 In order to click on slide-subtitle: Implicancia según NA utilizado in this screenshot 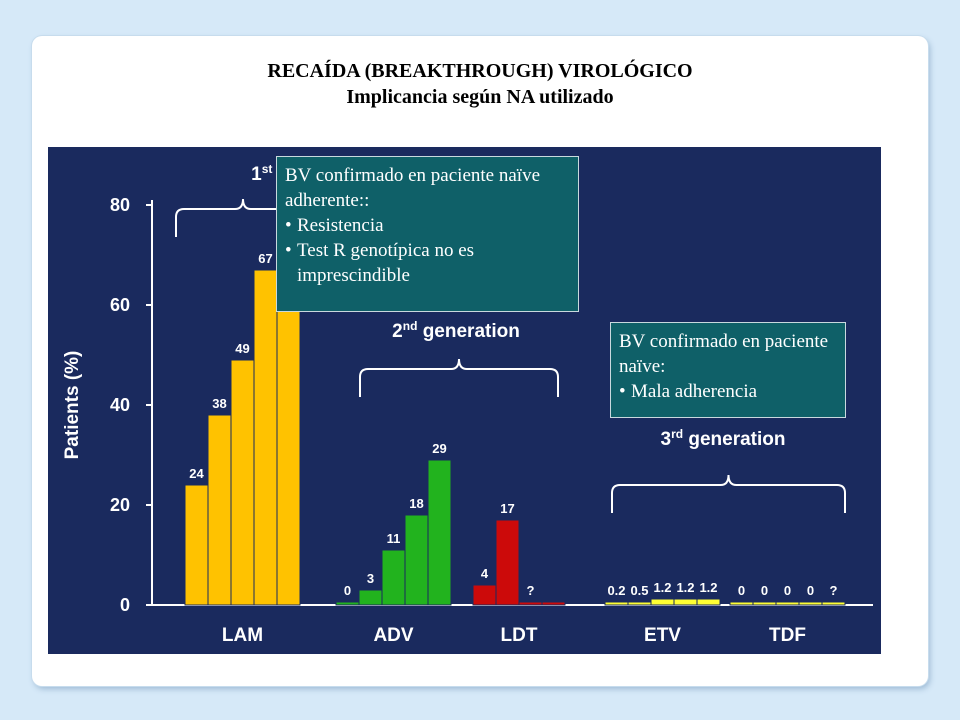, I will do `click(480, 97)`.